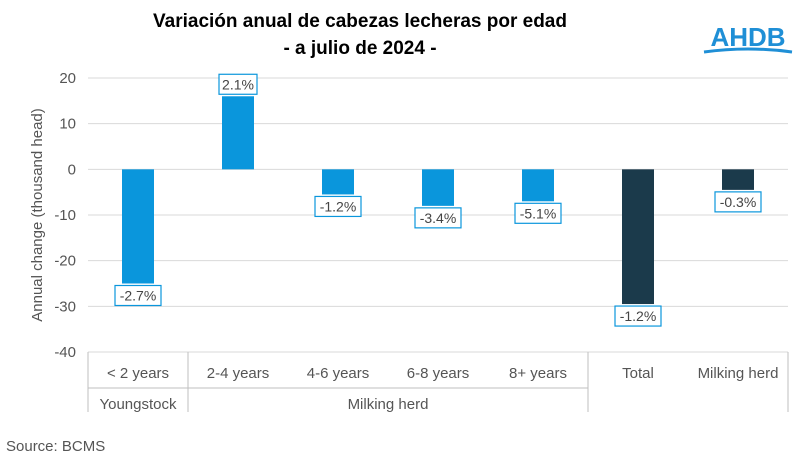  Describe the element at coordinates (65, 306) in the screenshot. I see `y-tick-label: -30` at that location.